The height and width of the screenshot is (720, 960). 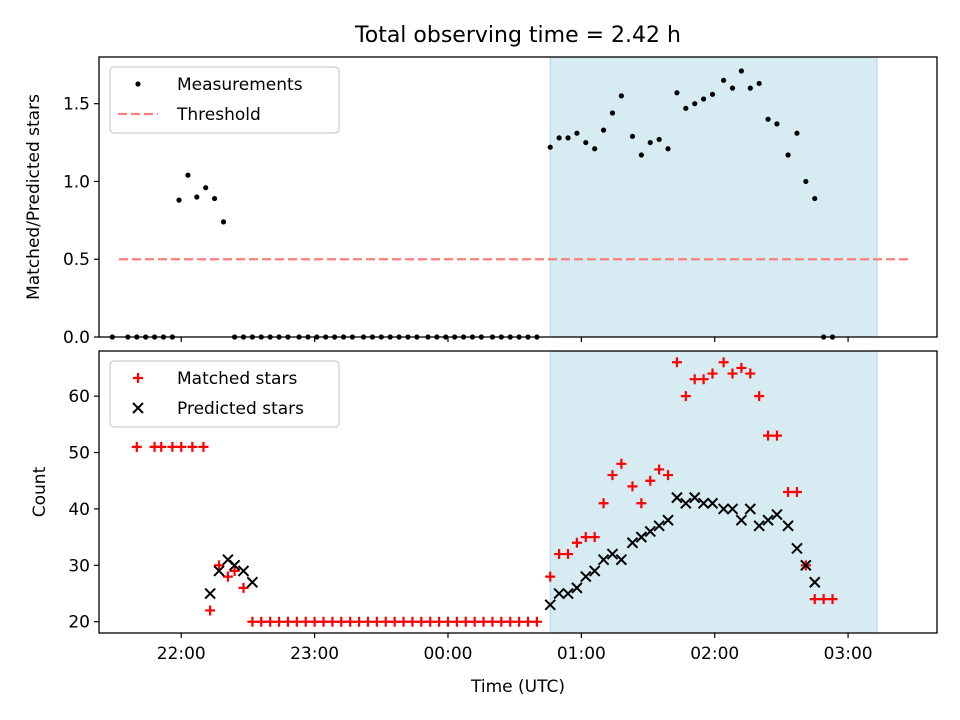 I want to click on legend-box, so click(x=224, y=100).